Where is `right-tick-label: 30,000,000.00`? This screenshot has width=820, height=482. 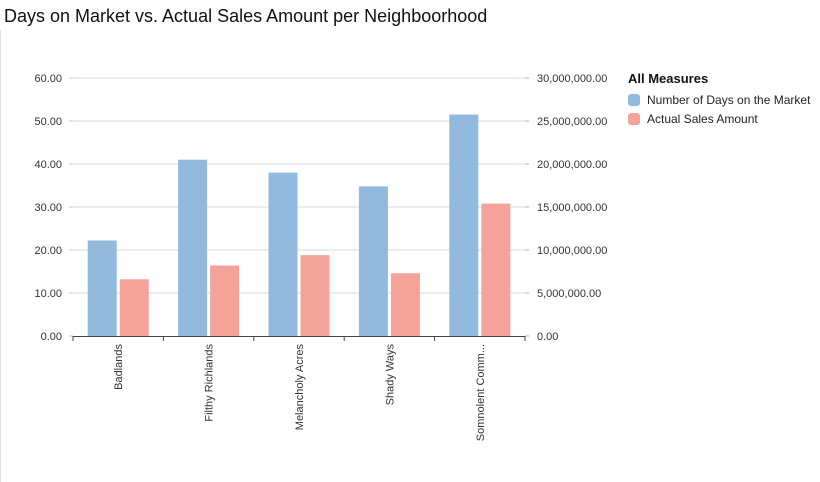 right-tick-label: 30,000,000.00 is located at coordinates (572, 79).